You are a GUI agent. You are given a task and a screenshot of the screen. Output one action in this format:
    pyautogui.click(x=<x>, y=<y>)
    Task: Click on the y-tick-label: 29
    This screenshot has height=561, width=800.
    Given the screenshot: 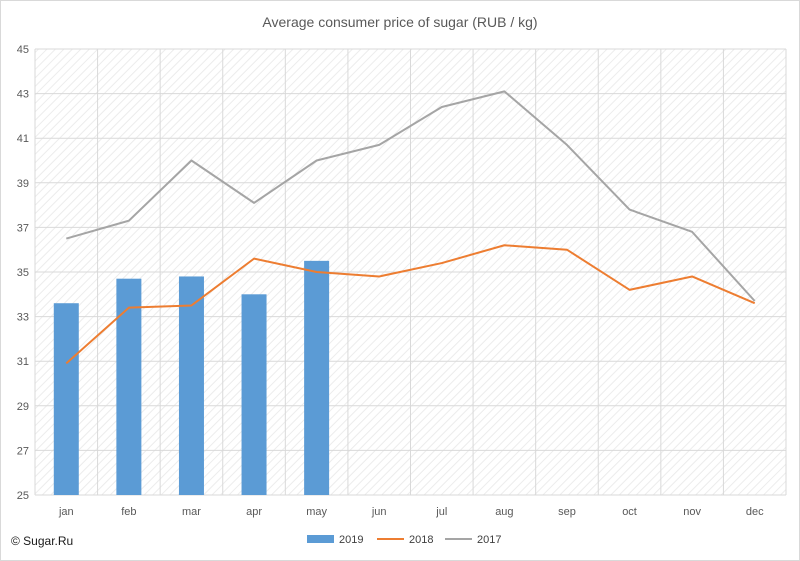 What is the action you would take?
    pyautogui.click(x=23, y=407)
    